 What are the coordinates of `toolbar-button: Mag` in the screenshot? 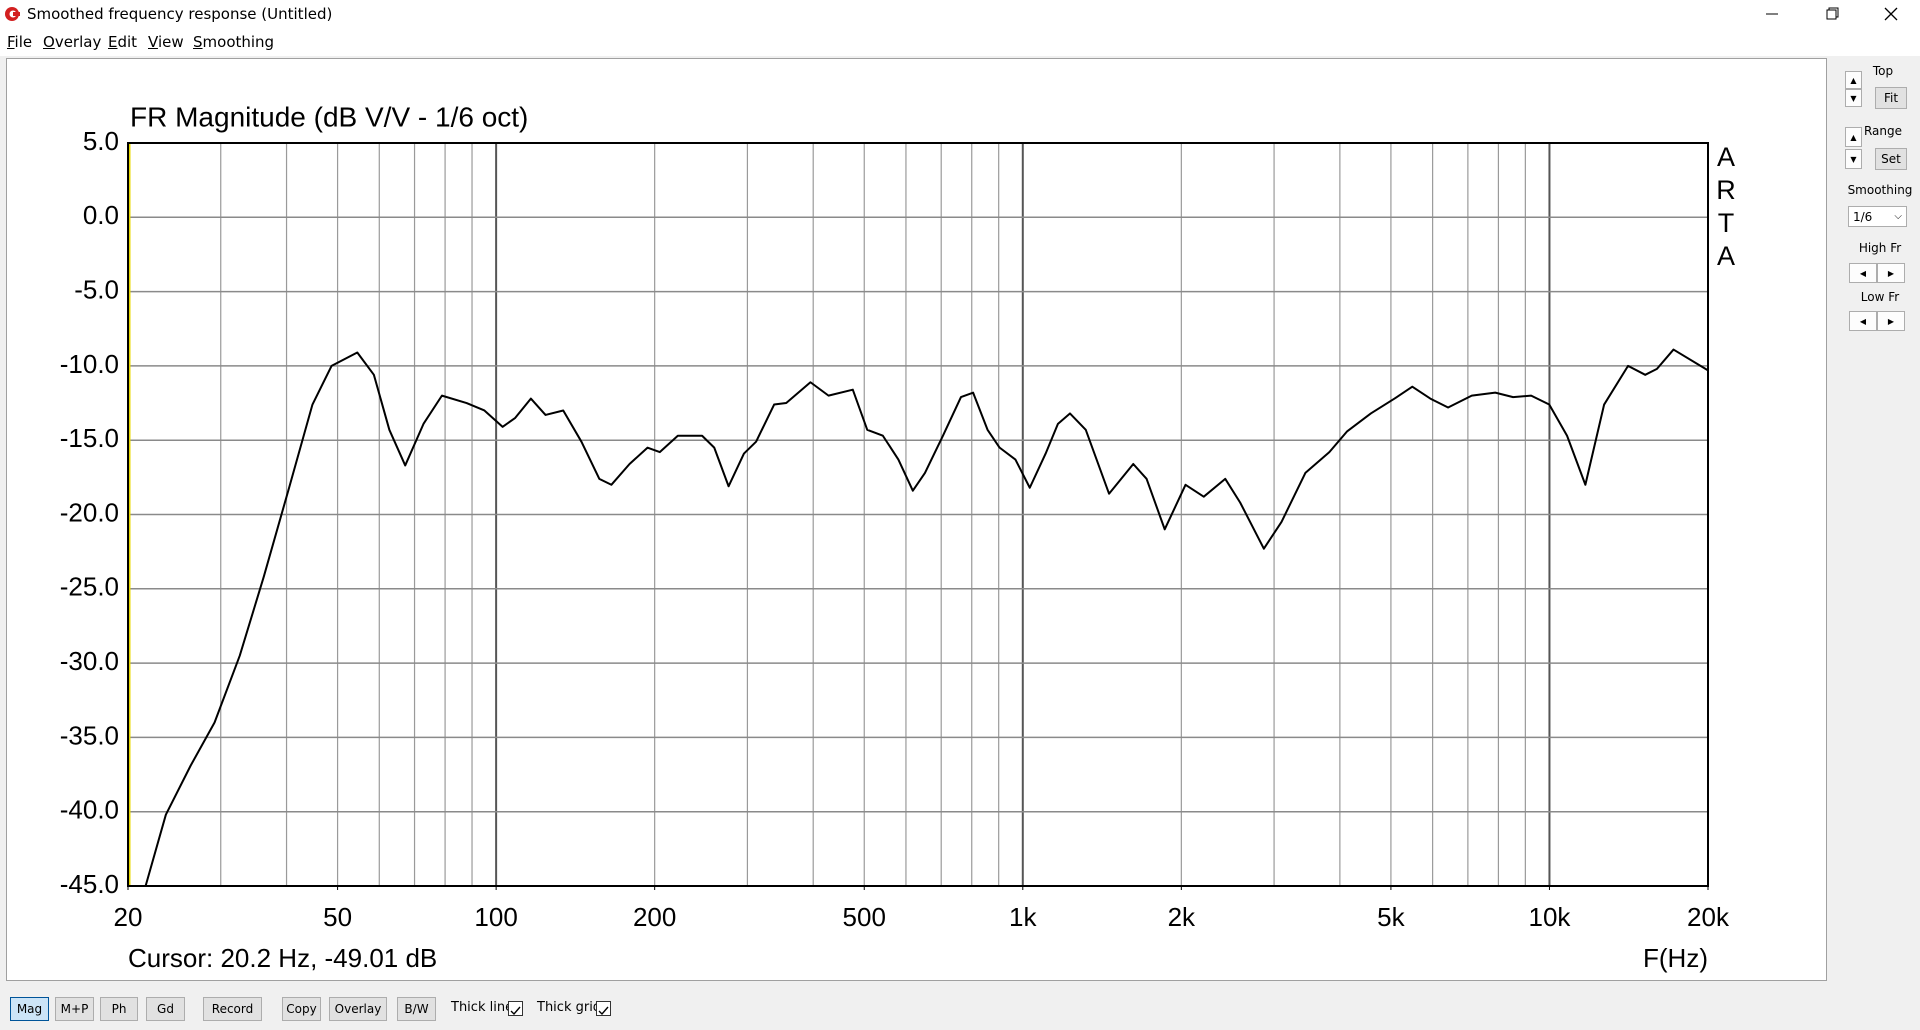 It's located at (29, 1009).